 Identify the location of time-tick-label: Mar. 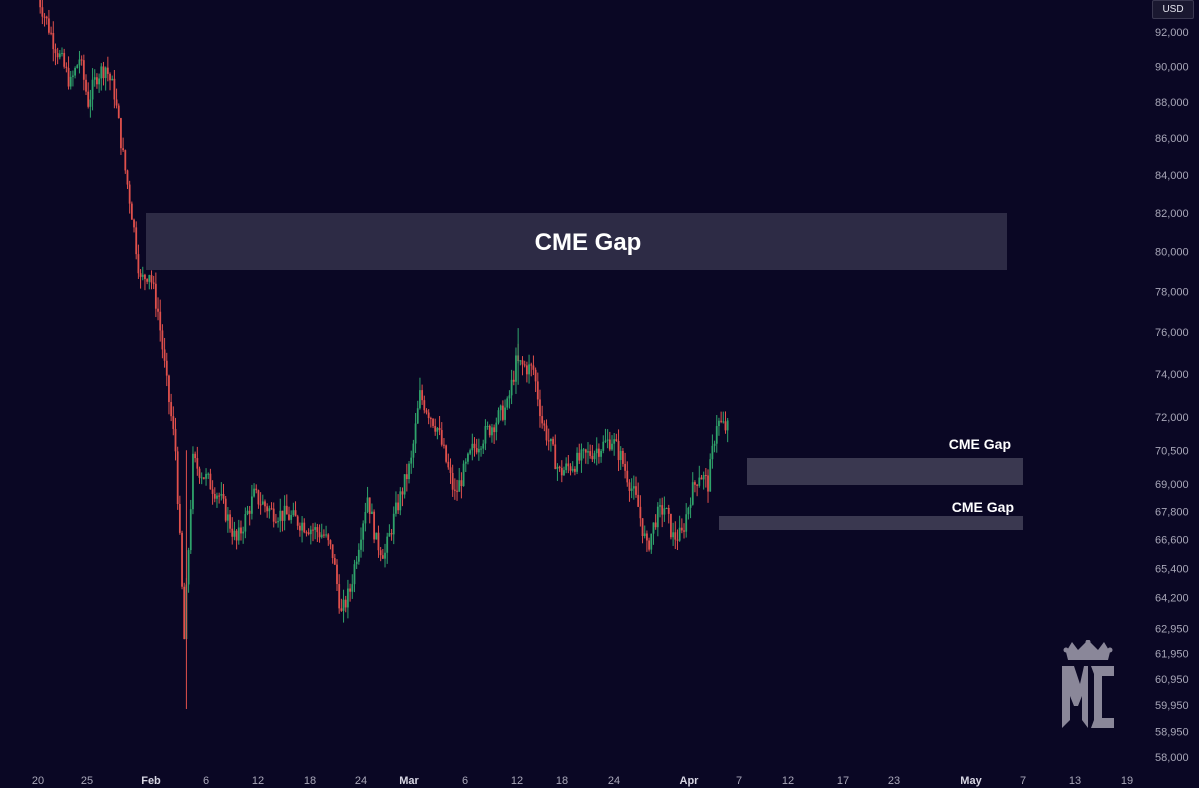
(409, 781).